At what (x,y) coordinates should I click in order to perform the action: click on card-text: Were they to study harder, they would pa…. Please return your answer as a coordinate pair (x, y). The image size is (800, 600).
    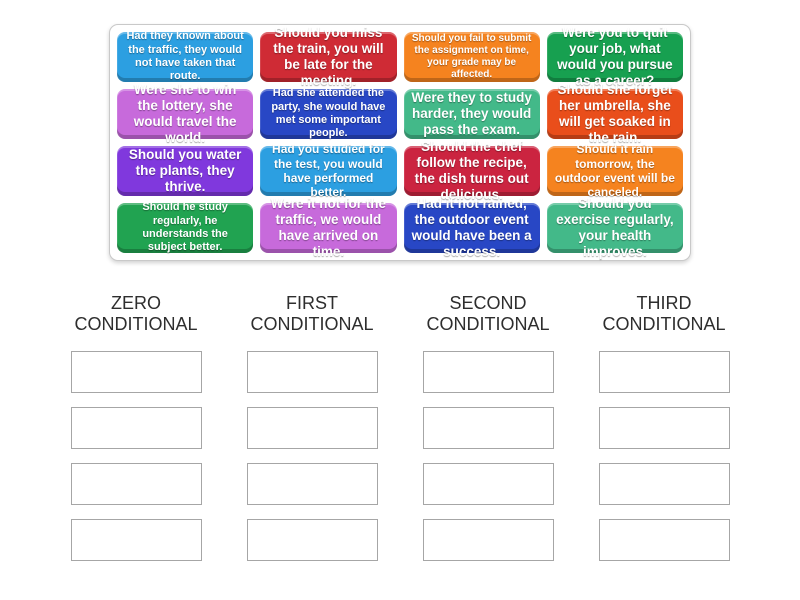
    Looking at the image, I should click on (471, 113).